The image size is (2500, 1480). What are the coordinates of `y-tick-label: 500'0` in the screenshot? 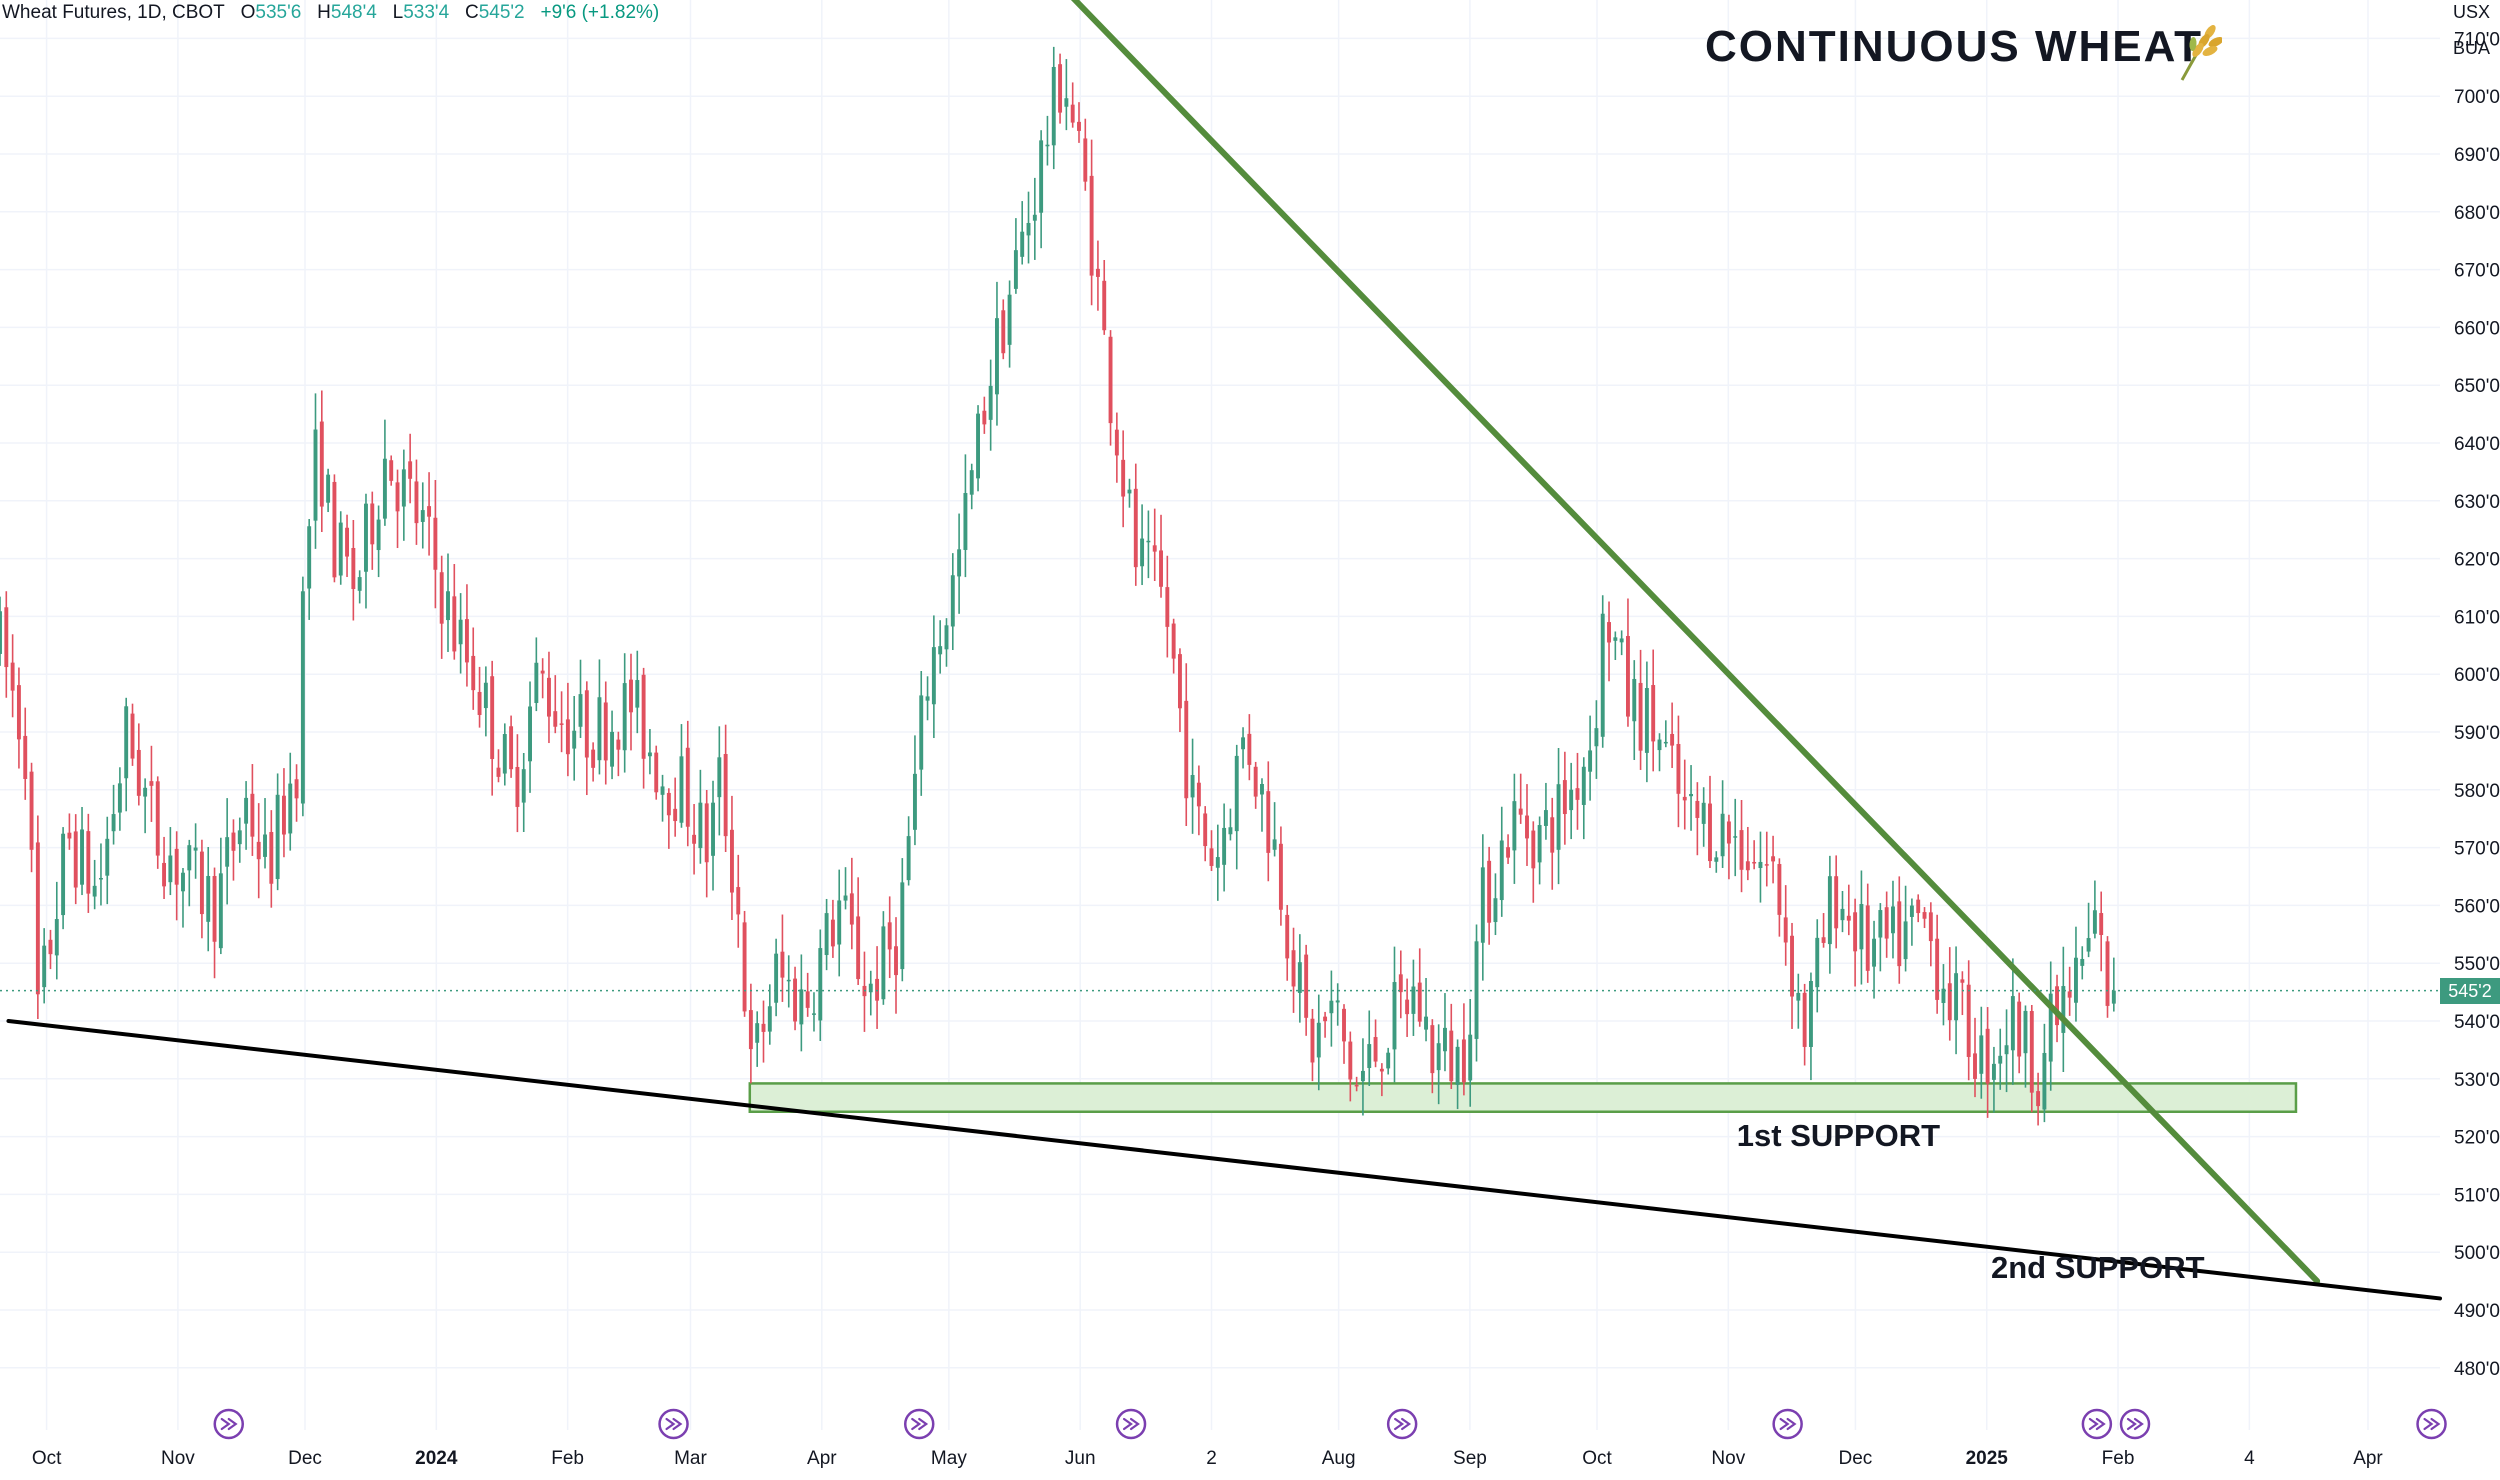 It's located at (2477, 1253).